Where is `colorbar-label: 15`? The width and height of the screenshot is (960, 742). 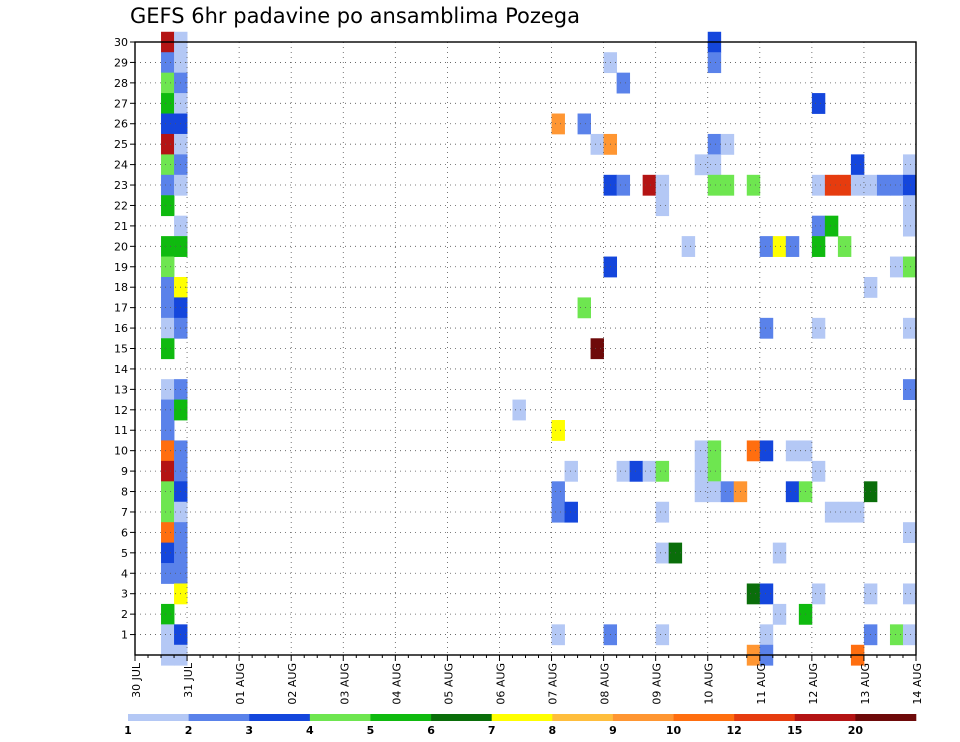 colorbar-label: 15 is located at coordinates (794, 730).